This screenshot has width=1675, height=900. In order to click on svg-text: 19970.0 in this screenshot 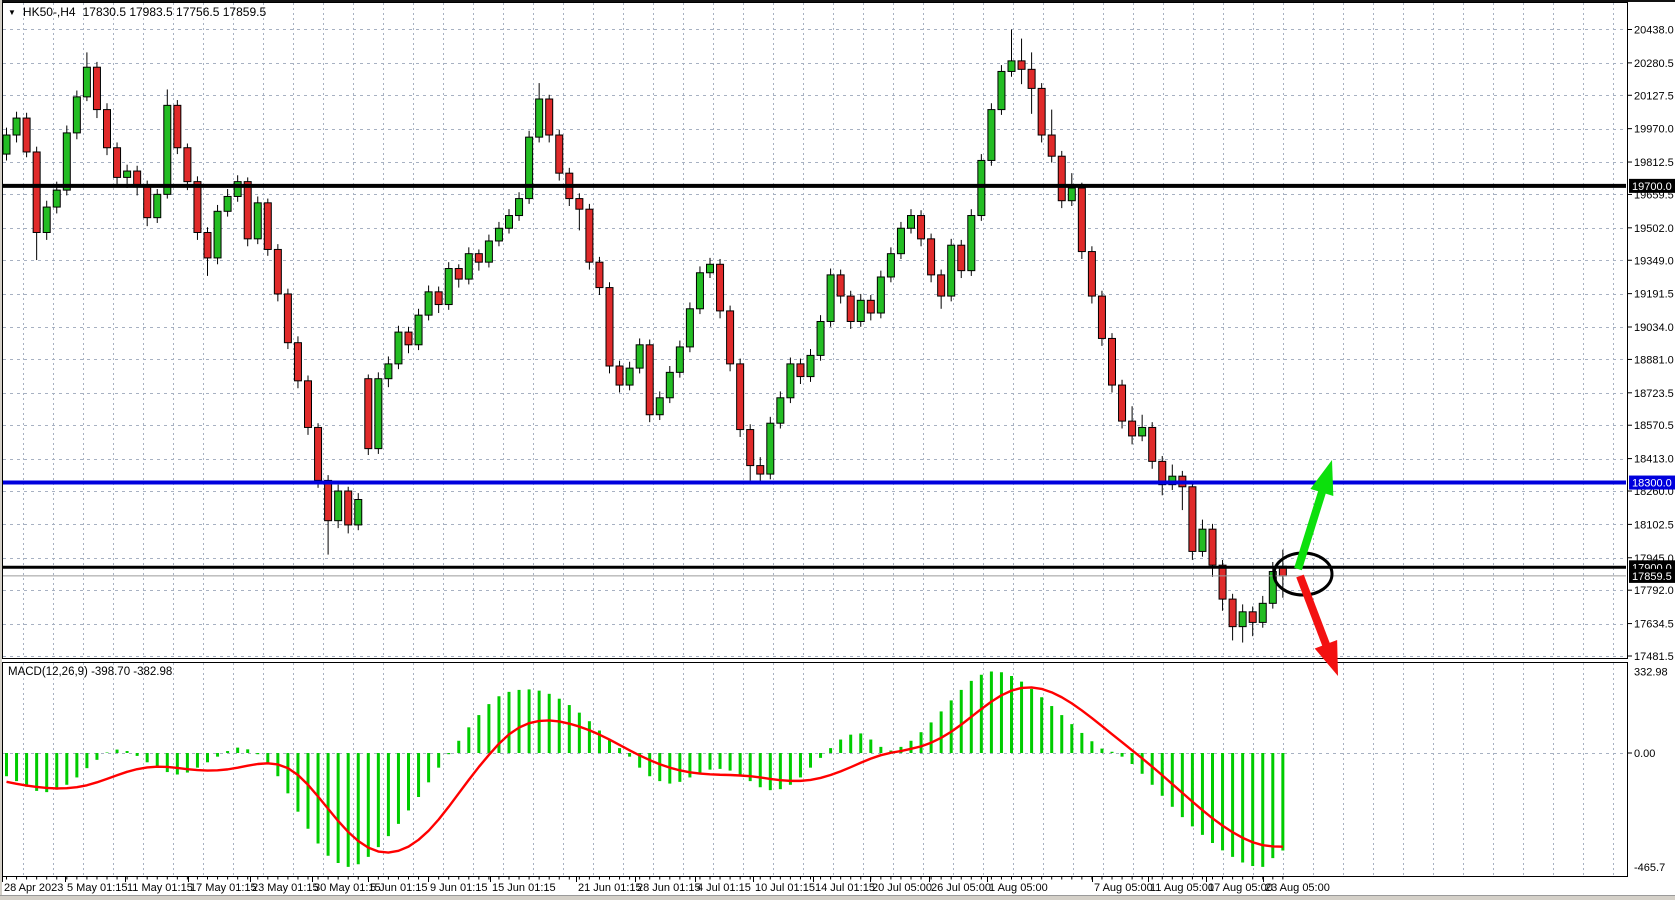, I will do `click(1654, 130)`.